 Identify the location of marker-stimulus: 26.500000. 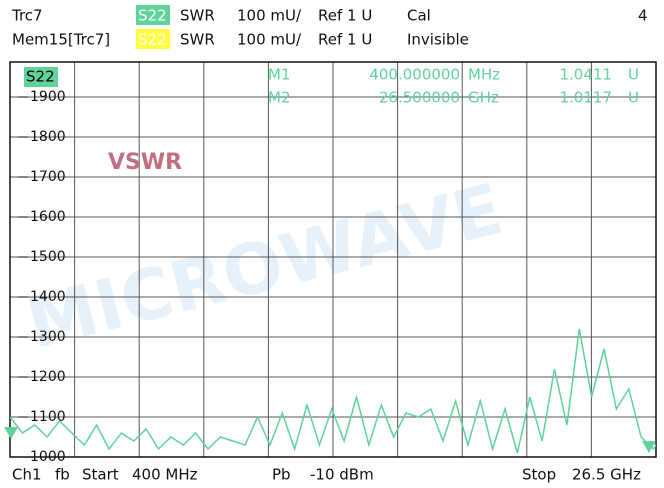
(419, 98).